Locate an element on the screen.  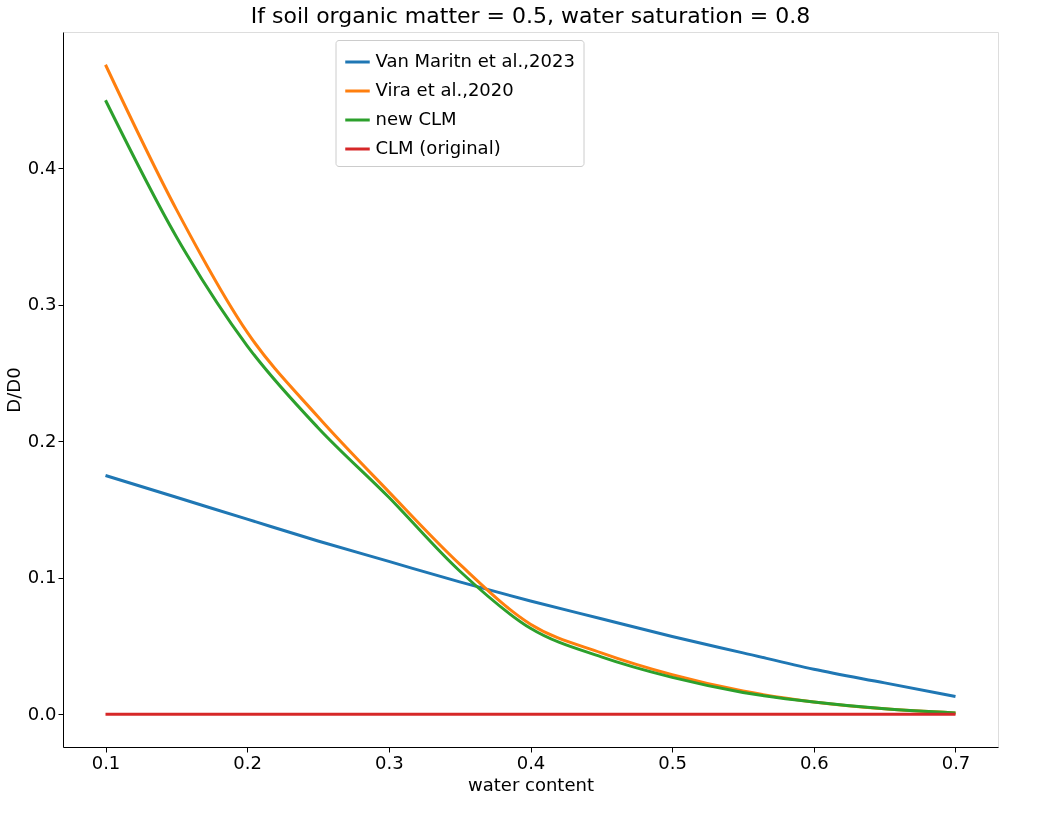
y-tick-label: 0.0 is located at coordinates (42, 713).